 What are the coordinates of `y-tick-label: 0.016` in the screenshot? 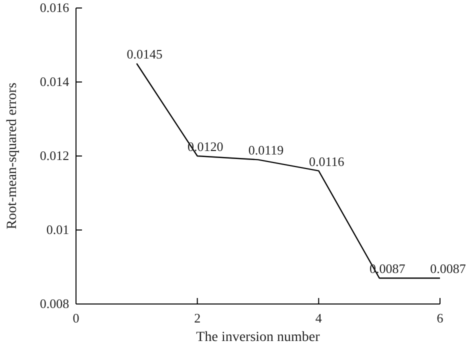 It's located at (55, 8).